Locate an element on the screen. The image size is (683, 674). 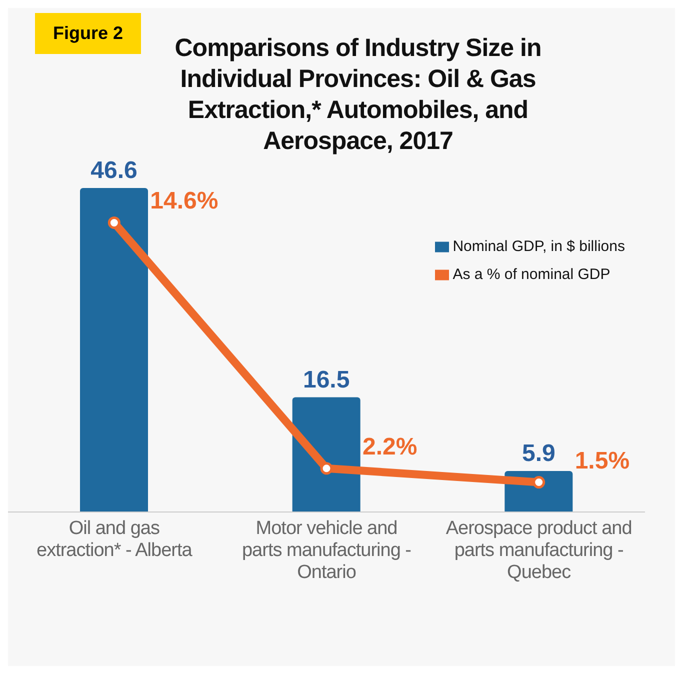
data-label: 1.5% is located at coordinates (602, 460).